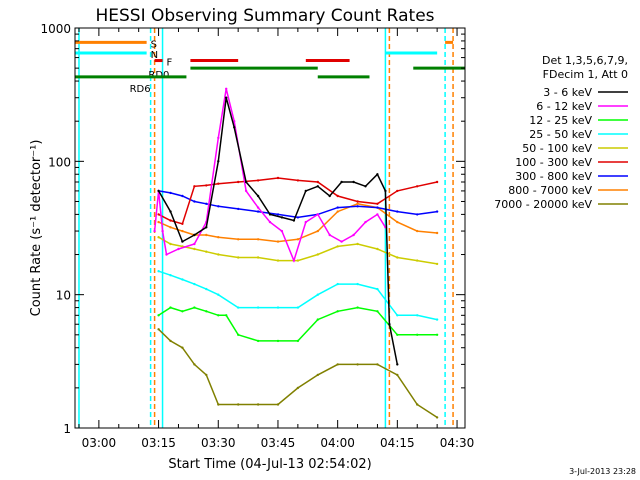  Describe the element at coordinates (564, 106) in the screenshot. I see `legend-entry-label: 6 - 12 keV` at that location.